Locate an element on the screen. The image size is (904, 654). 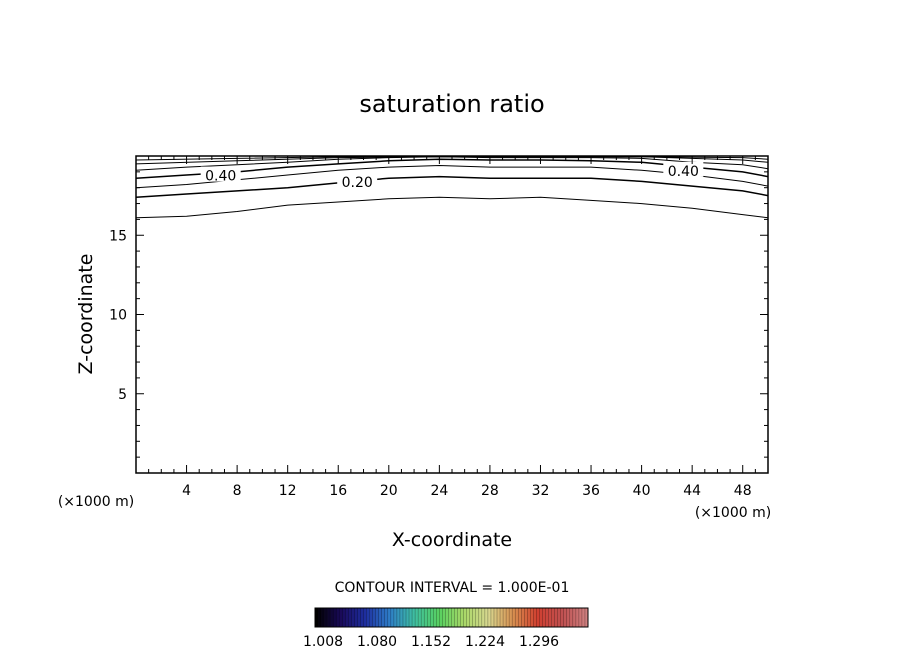
colorbar-frame is located at coordinates (451, 617).